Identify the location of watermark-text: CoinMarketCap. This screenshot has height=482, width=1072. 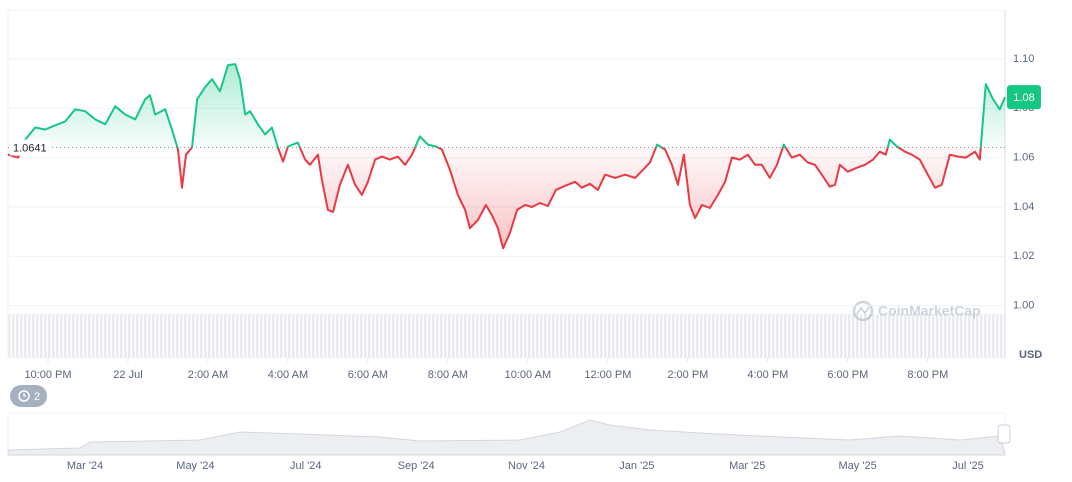
(929, 311).